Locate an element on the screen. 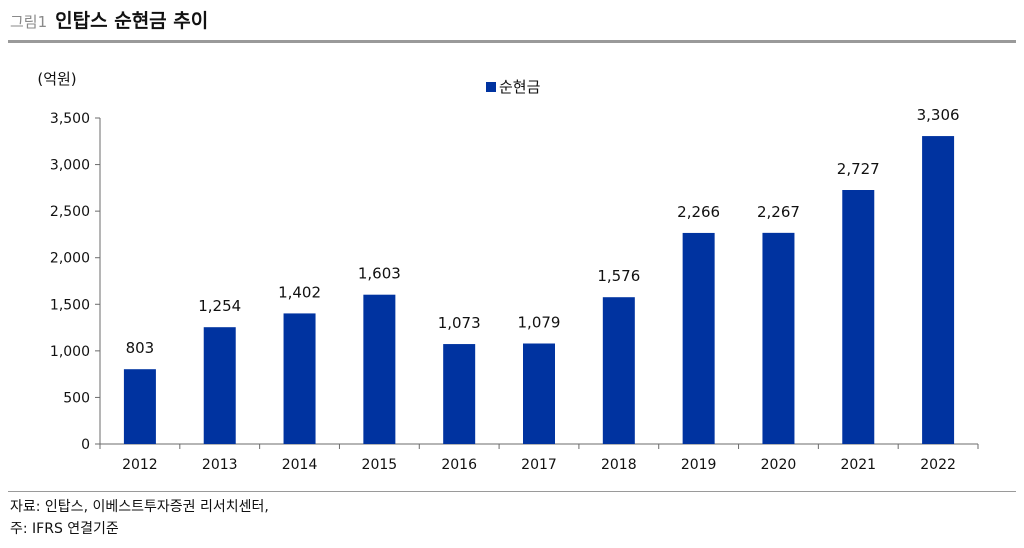 The width and height of the screenshot is (1024, 548). y-tick-label: 500 is located at coordinates (76, 398).